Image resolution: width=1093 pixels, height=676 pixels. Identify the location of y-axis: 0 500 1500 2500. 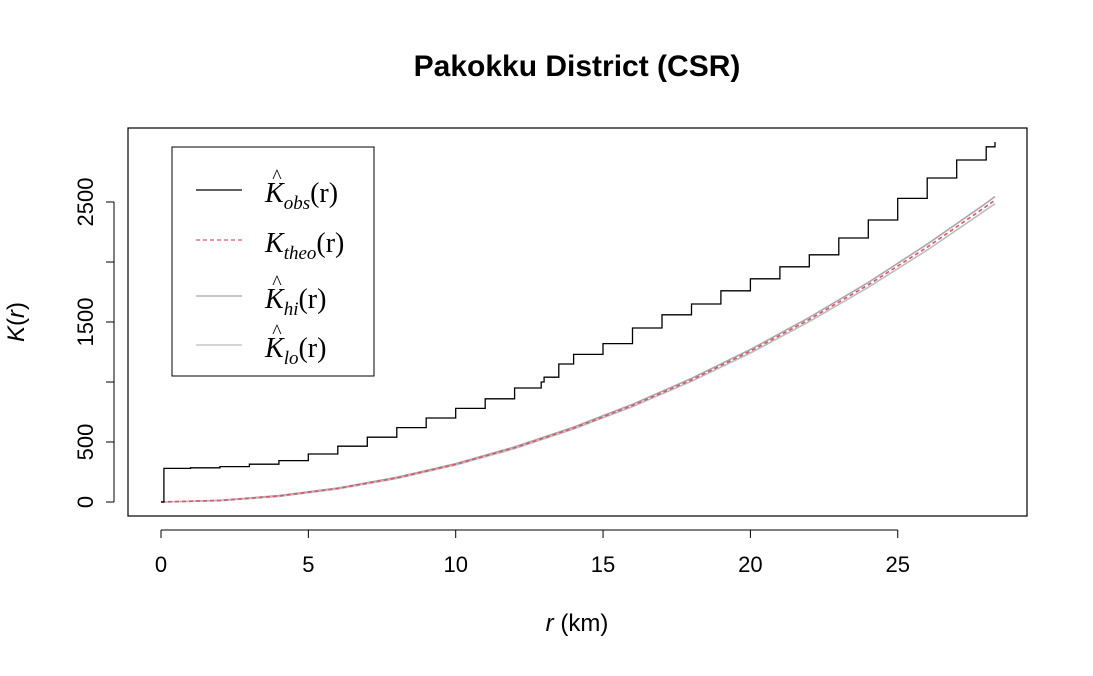
(94, 343).